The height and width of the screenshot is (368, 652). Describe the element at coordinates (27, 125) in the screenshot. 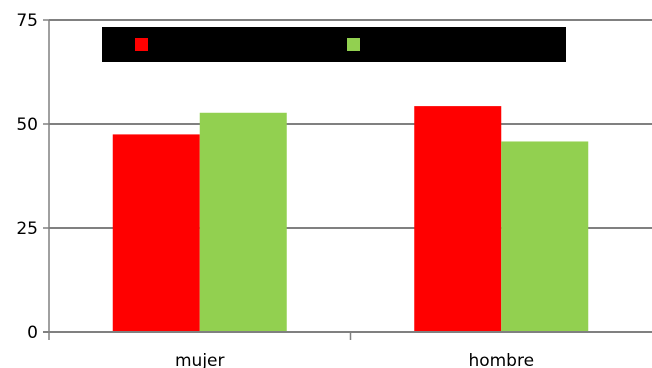

I see `y-tick-label: 50` at that location.